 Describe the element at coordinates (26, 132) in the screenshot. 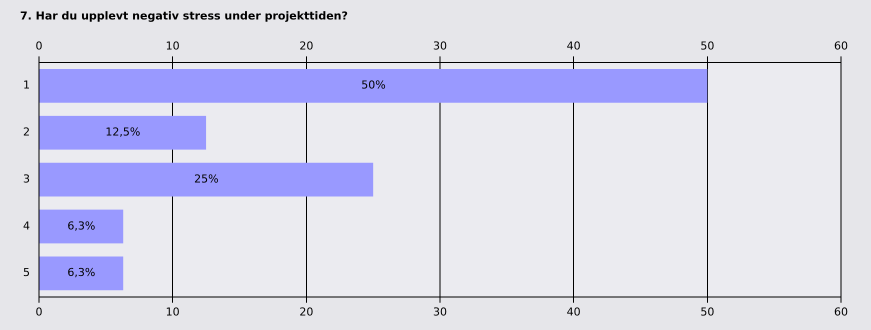

I see `y-tick-label: 2` at that location.